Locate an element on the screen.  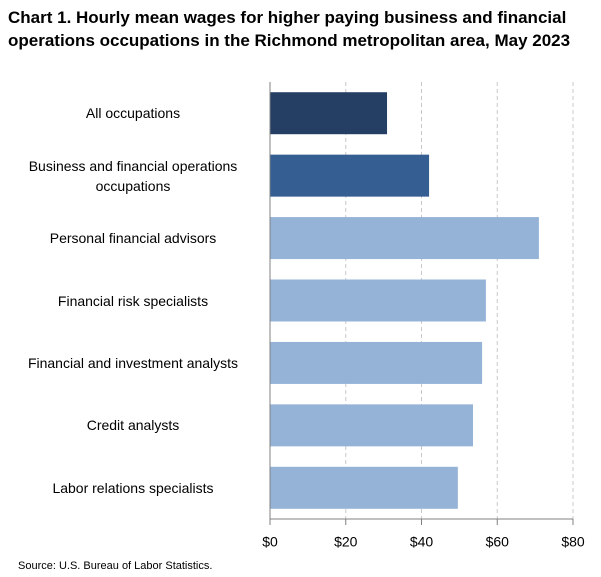
x-tick-label: $40 is located at coordinates (422, 542).